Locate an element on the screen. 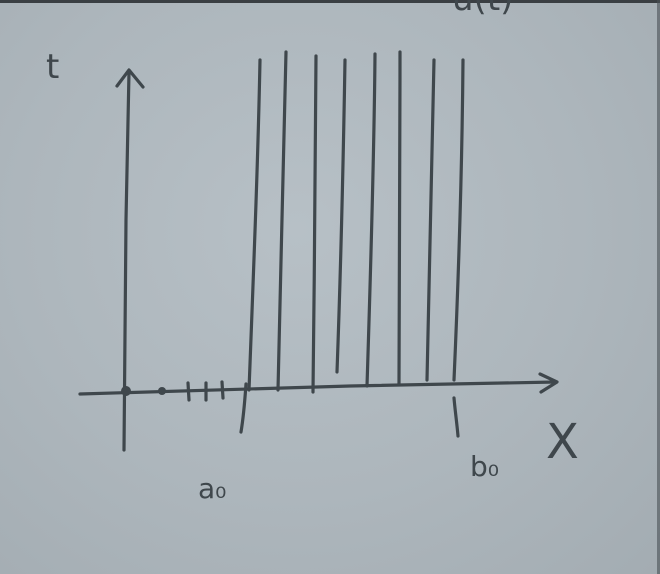 The width and height of the screenshot is (660, 574). x-axis-arrowhead is located at coordinates (548, 383).